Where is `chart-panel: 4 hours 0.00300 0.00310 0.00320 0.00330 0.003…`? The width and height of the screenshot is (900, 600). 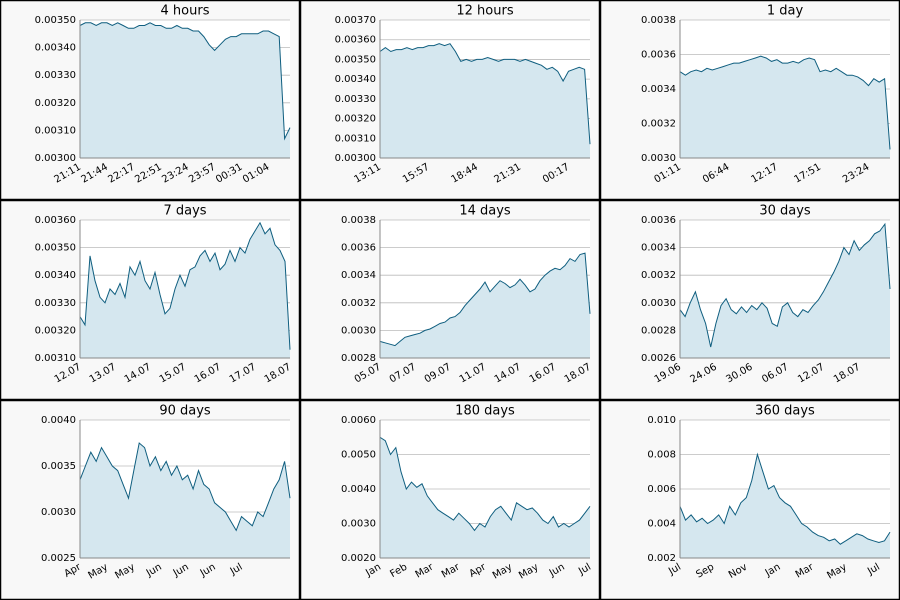 chart-panel: 4 hours 0.00300 0.00310 0.00320 0.00330 0.003… is located at coordinates (150, 100).